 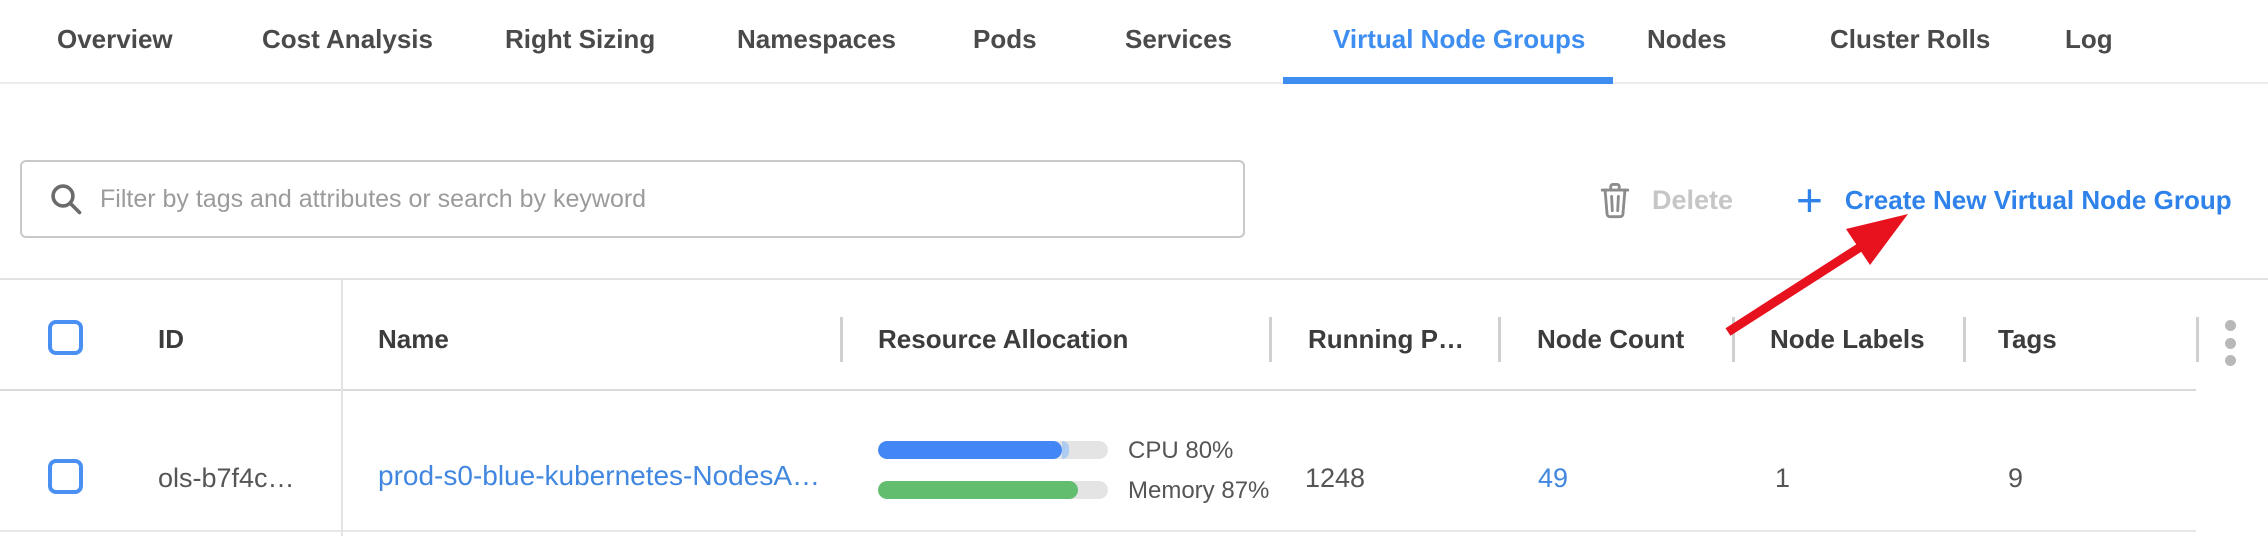 I want to click on column-header-node-labels: Node Labels, so click(x=1847, y=339).